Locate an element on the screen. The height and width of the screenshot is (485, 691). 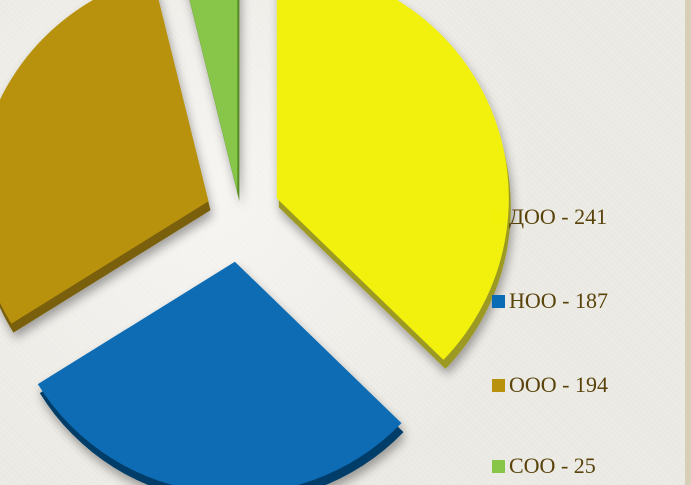
legend-item-ooo: ООО - 194 is located at coordinates (550, 385).